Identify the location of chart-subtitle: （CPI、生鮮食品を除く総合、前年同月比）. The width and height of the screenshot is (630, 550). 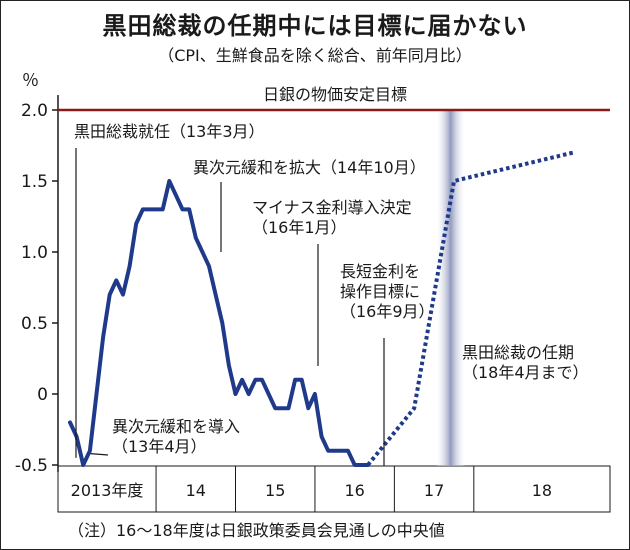
(315, 55).